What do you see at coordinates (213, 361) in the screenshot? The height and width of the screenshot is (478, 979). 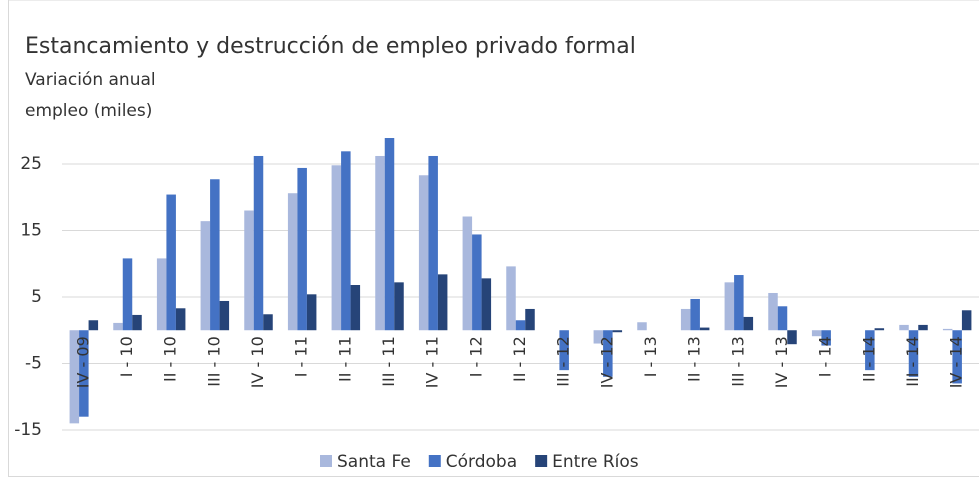 I see `x-tick-label: III - 10` at bounding box center [213, 361].